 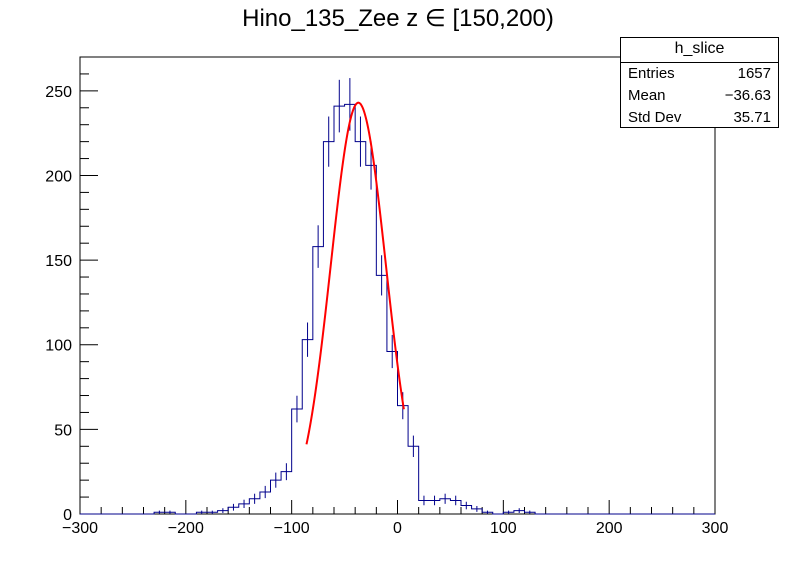 What do you see at coordinates (609, 528) in the screenshot?
I see `x-tick-label: 200` at bounding box center [609, 528].